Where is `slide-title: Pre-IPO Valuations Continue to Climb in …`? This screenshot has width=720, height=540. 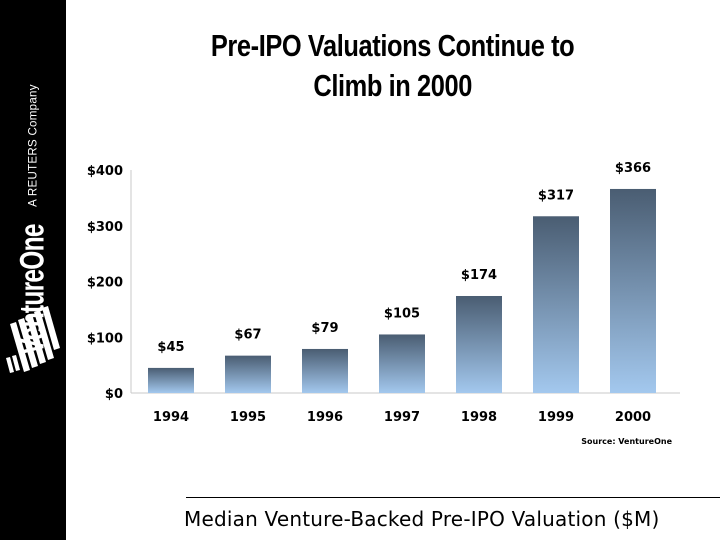
slide-title: Pre-IPO Valuations Continue to Climb in … is located at coordinates (393, 66).